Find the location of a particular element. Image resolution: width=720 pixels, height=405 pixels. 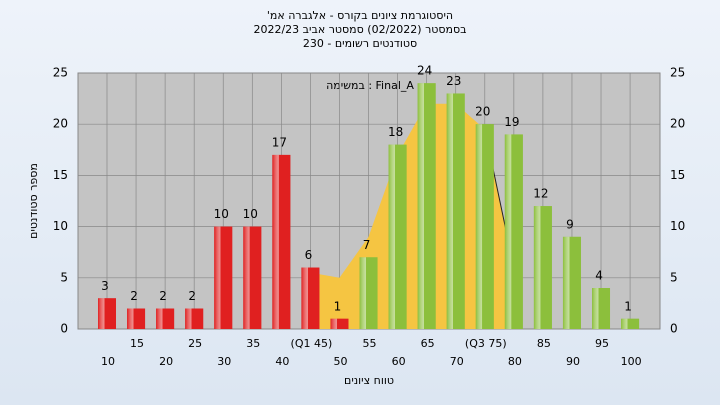

data-label: 24 is located at coordinates (424, 71).